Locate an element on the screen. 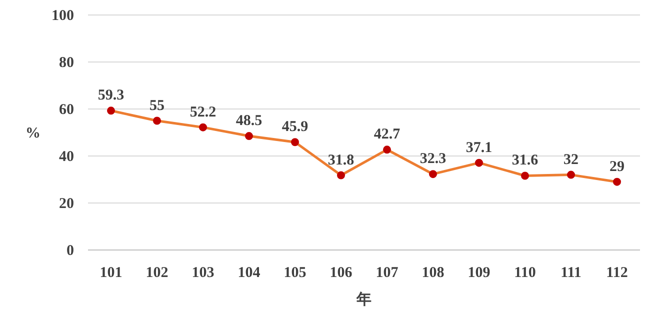  x-tick-label: 108 is located at coordinates (433, 273).